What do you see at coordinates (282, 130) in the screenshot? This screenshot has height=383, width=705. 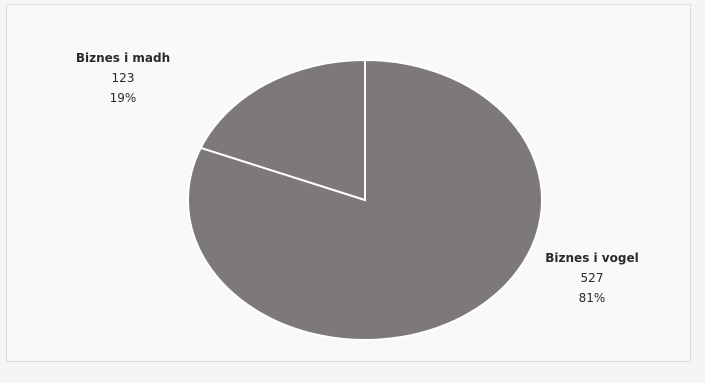 I see `pie-slice-biznes-i-madh` at bounding box center [282, 130].